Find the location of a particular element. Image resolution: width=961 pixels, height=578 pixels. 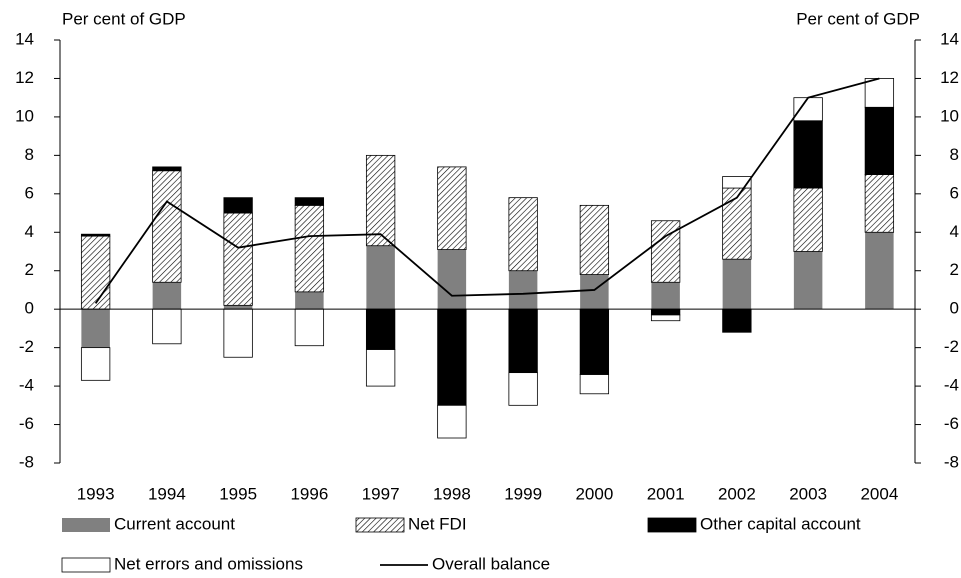

y2-tick-label: -4 is located at coordinates (951, 385).